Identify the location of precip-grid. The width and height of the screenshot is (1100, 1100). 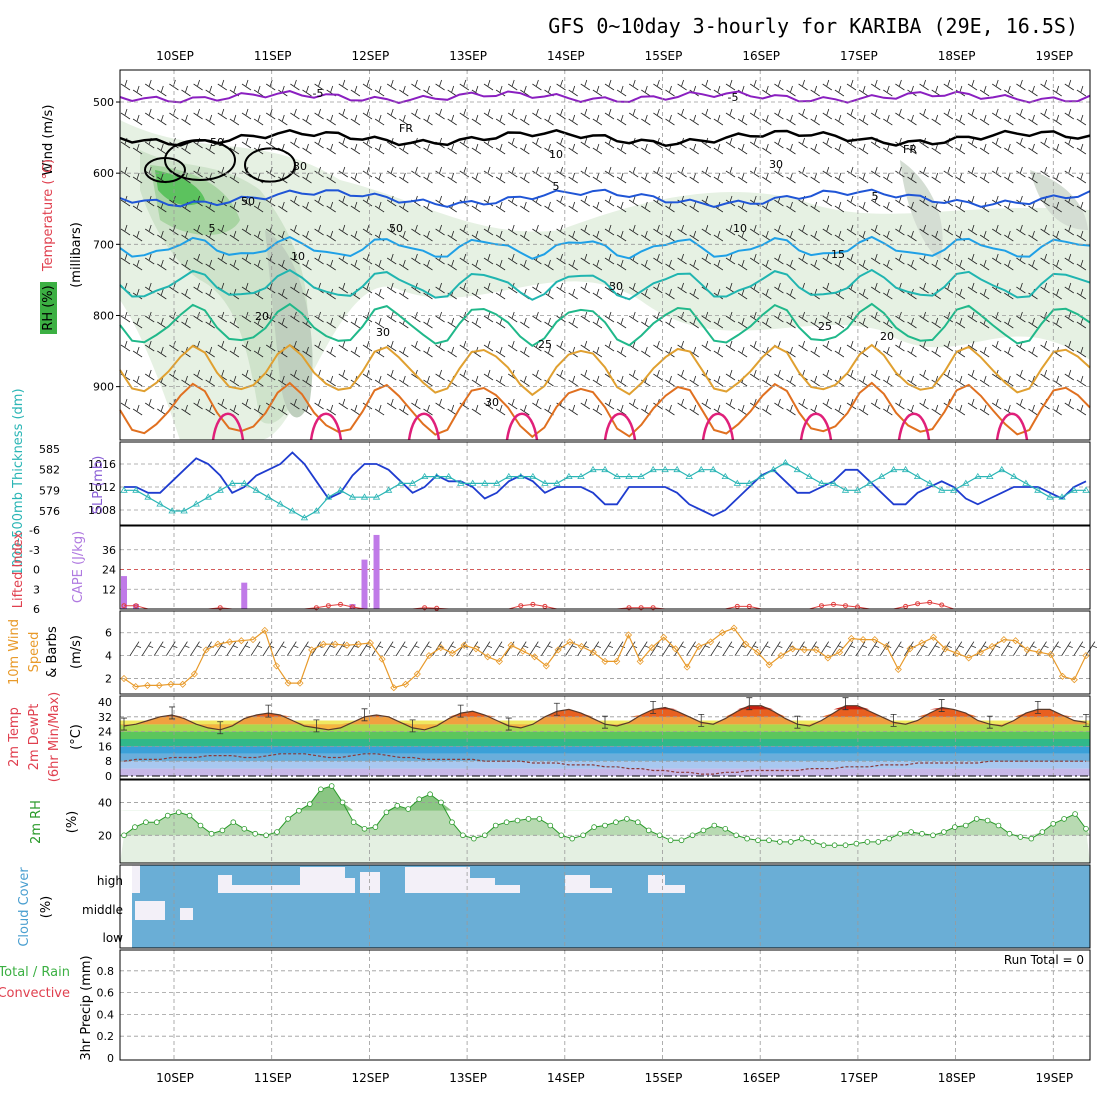
(605, 1005).